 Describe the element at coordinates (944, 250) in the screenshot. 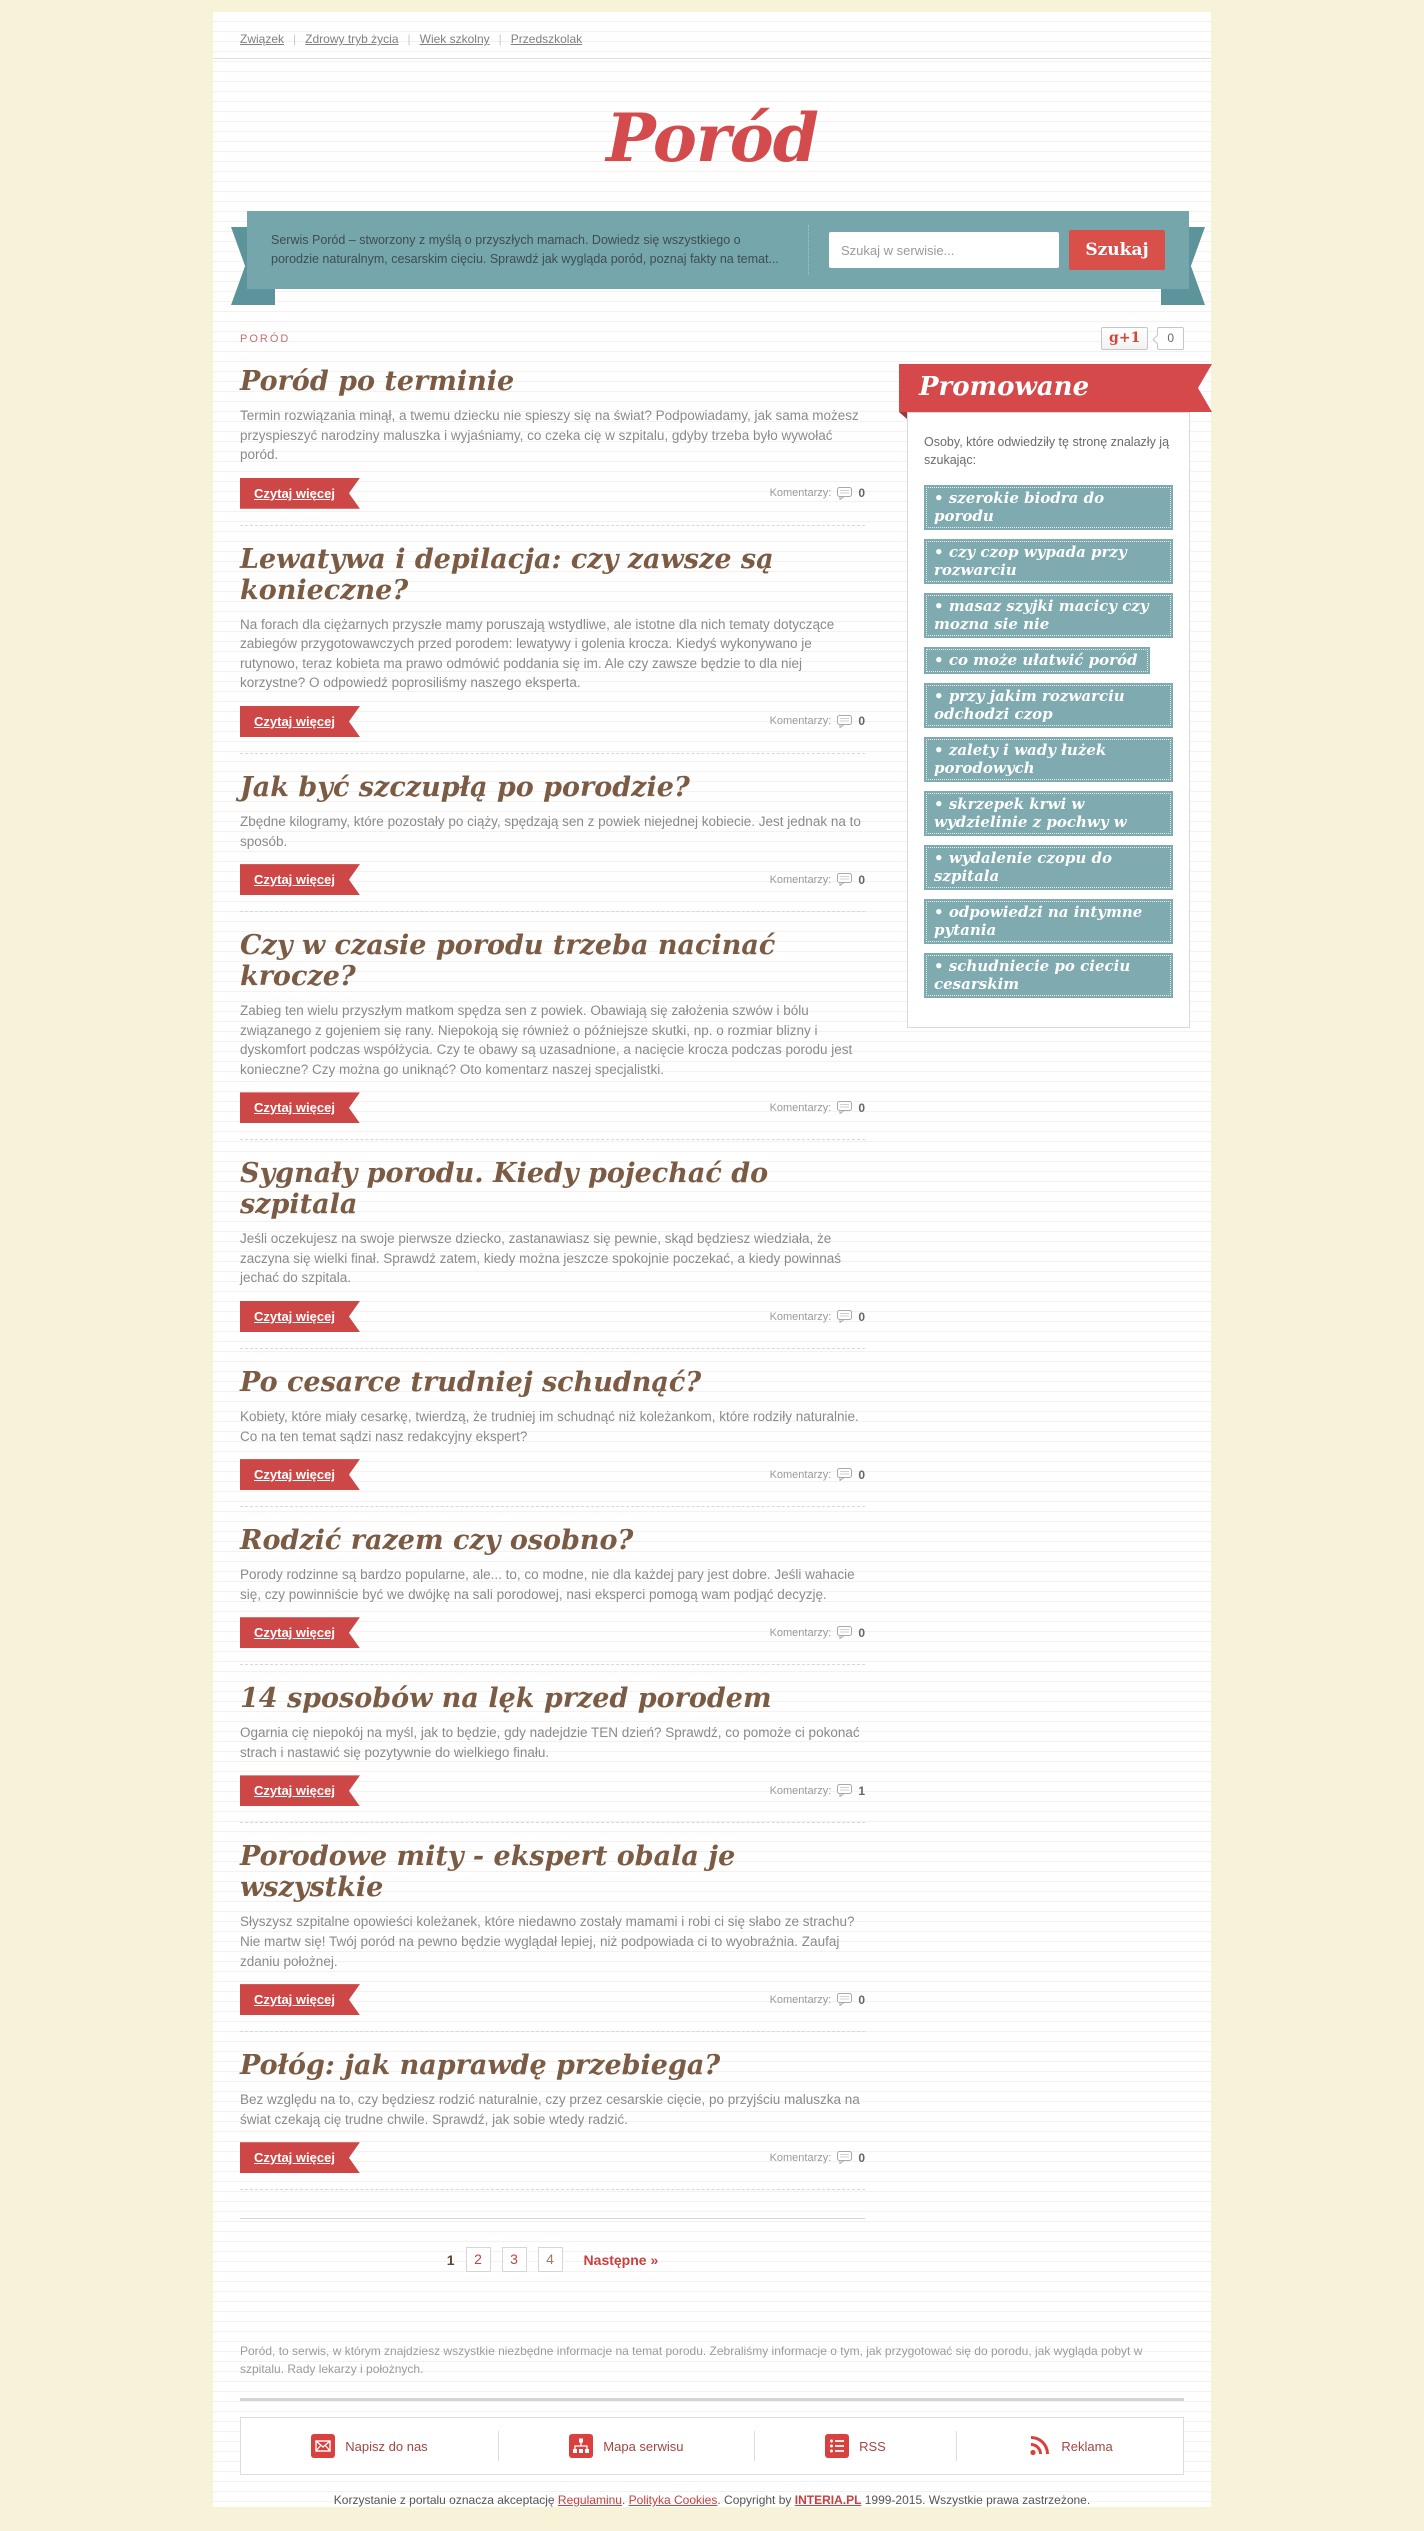

I see `search-input` at that location.